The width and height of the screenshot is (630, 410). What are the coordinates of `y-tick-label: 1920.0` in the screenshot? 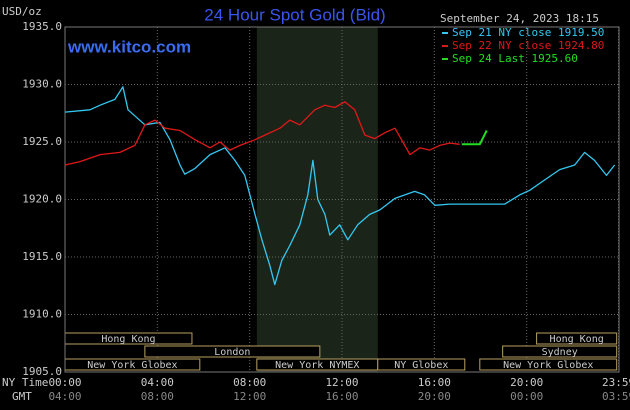 It's located at (42, 199).